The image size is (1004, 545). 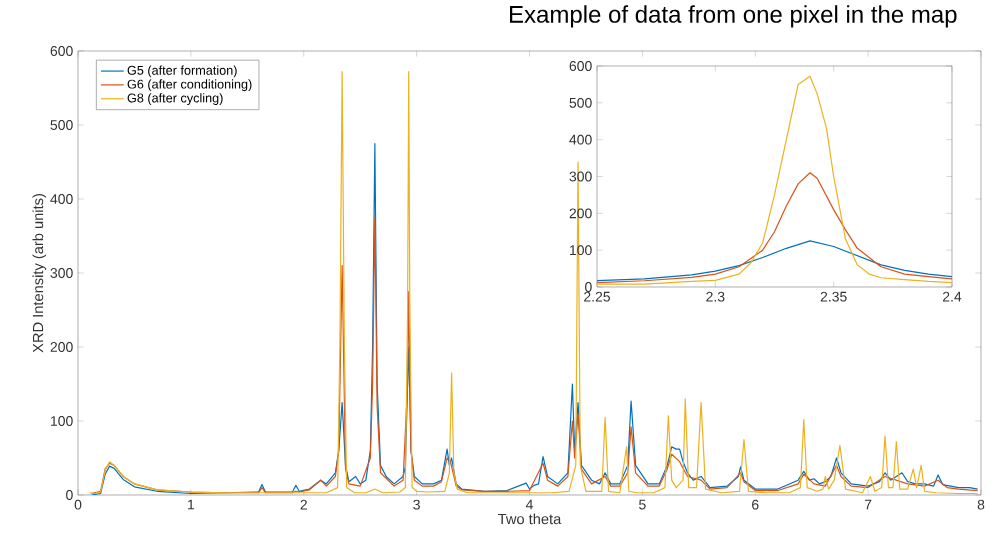 I want to click on x-tick-label: 1, so click(x=191, y=504).